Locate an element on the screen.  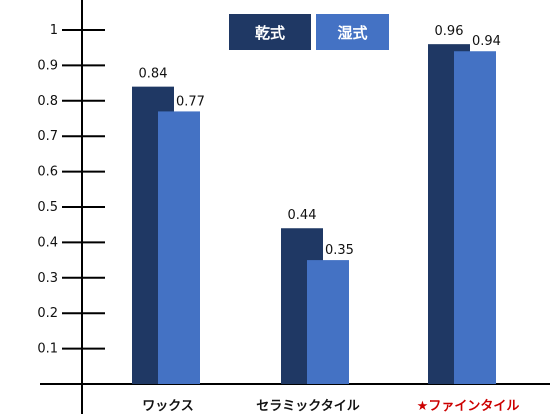
y-tick-label: 0.9 is located at coordinates (47, 65).